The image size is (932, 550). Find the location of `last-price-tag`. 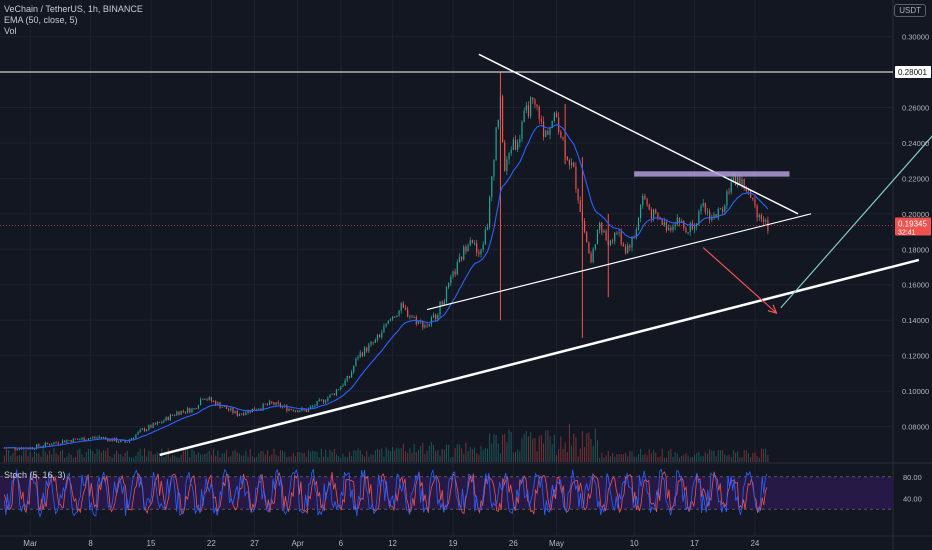

last-price-tag is located at coordinates (913, 226).